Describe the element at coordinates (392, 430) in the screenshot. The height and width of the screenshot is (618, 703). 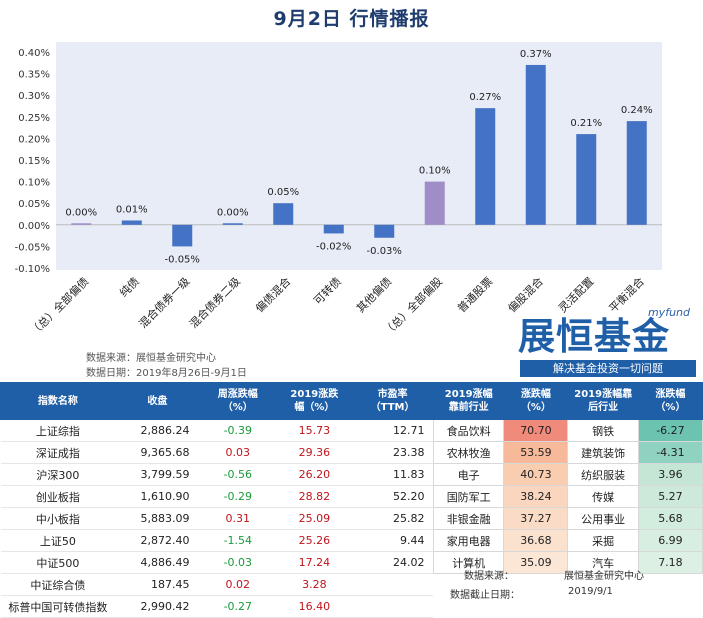
I see `pe-ratio: 12.71` at that location.